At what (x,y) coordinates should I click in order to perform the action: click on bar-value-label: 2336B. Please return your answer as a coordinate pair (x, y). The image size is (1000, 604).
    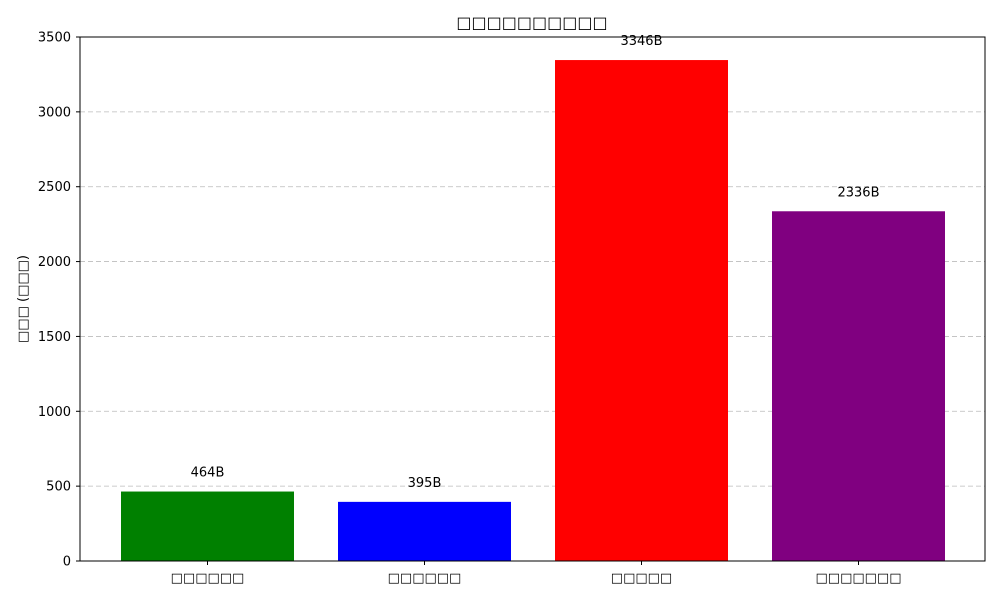
    Looking at the image, I should click on (858, 192).